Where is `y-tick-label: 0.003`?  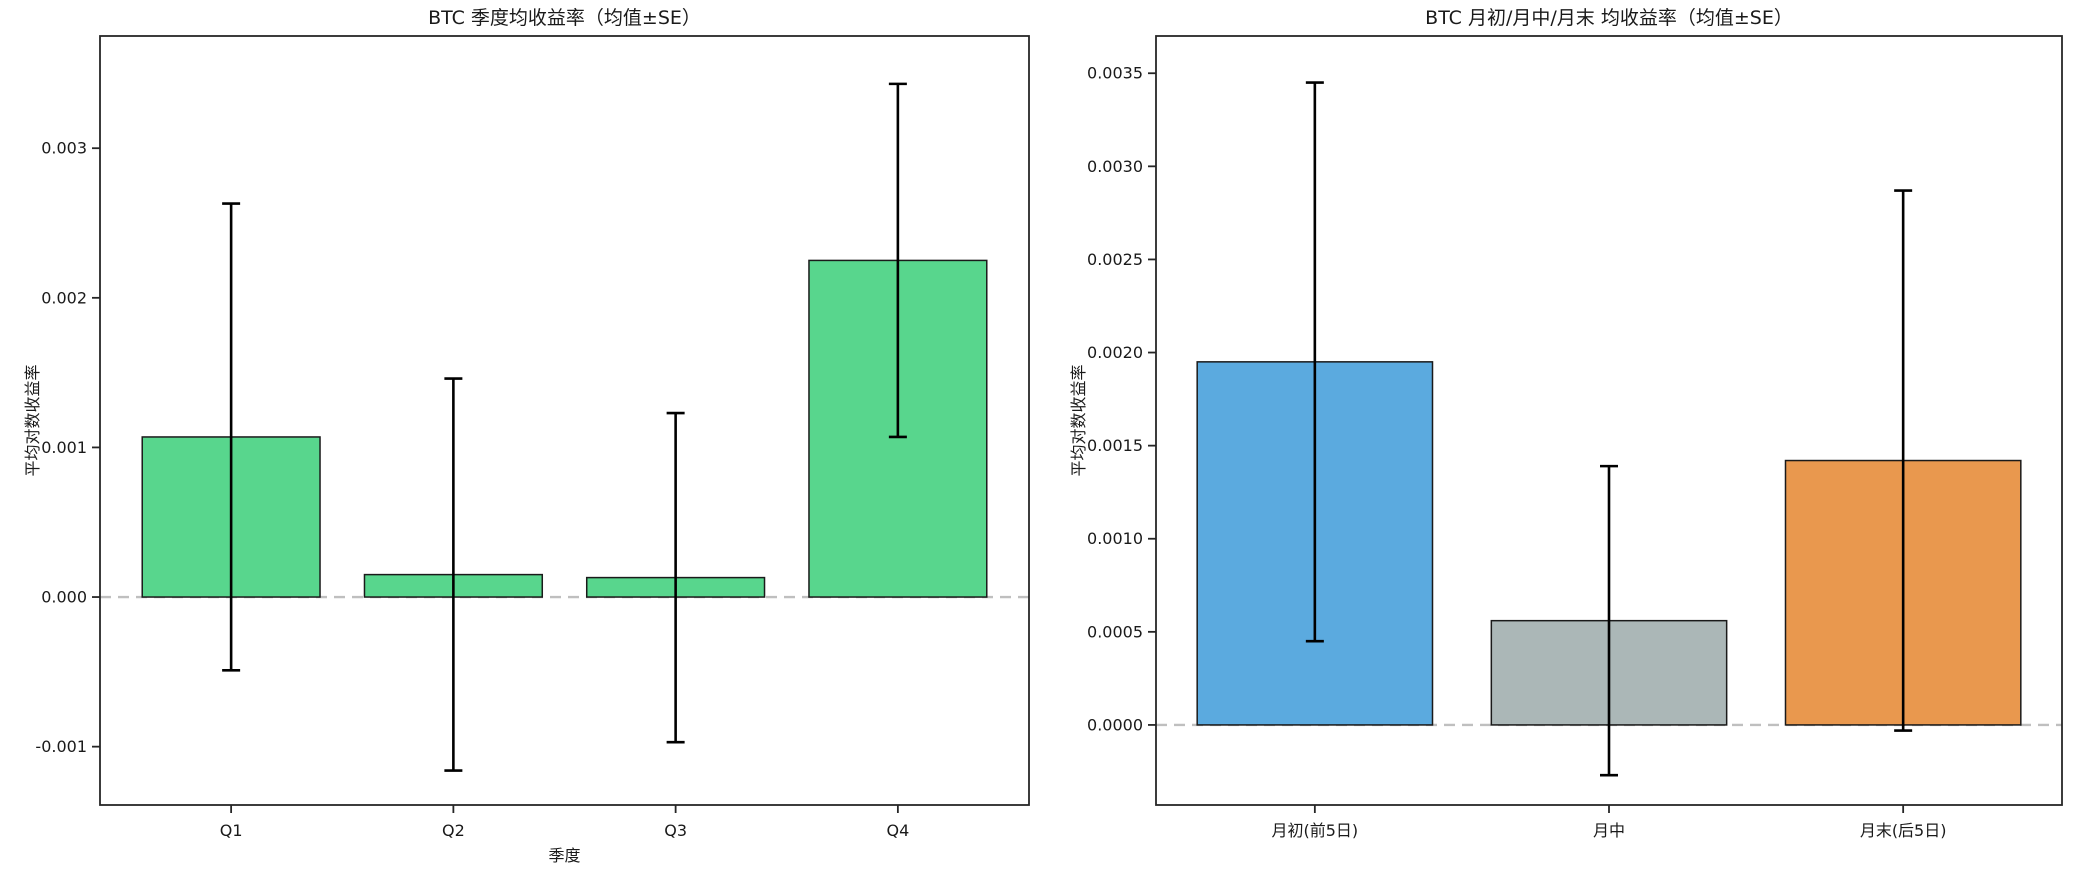 y-tick-label: 0.003 is located at coordinates (64, 148).